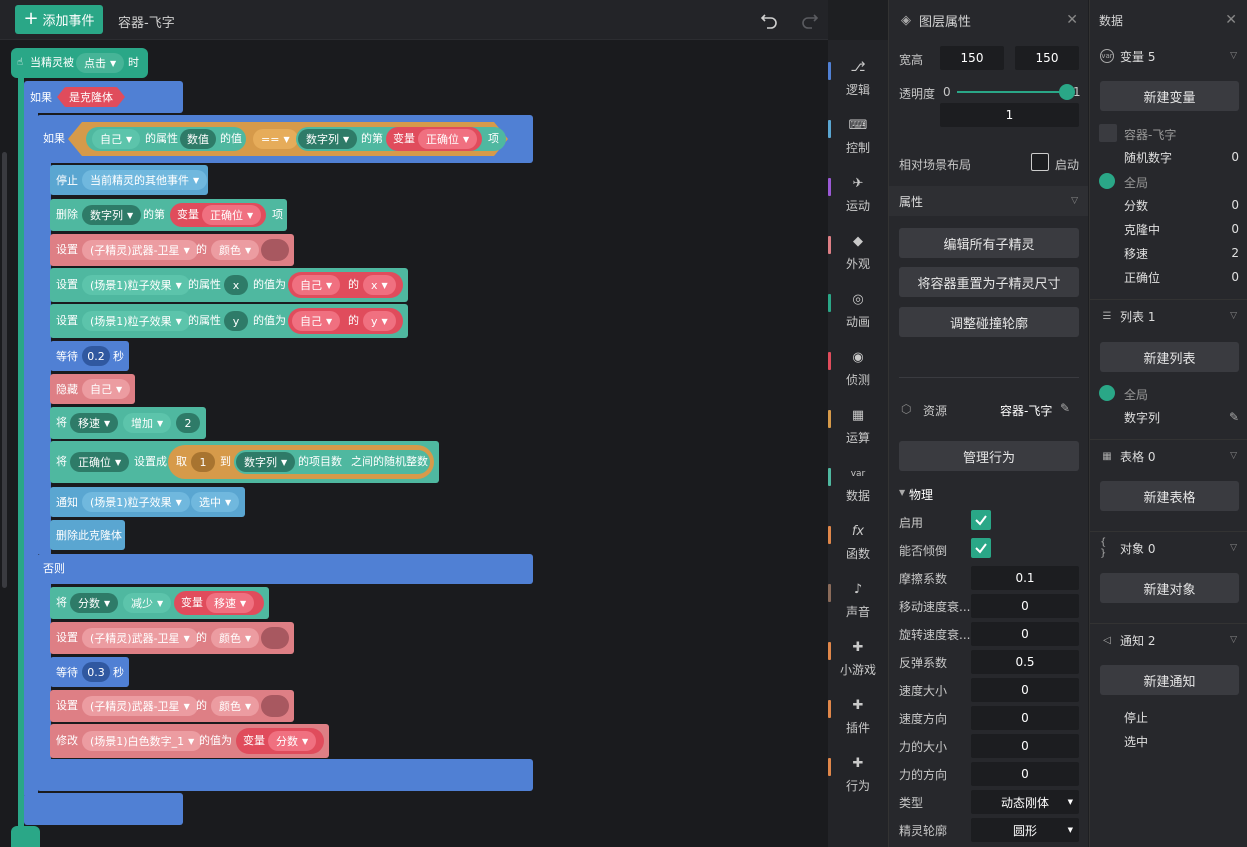 The width and height of the screenshot is (1247, 847). Describe the element at coordinates (106, 389) in the screenshot. I see `hide-target-dropdown: 自己 ▼` at that location.